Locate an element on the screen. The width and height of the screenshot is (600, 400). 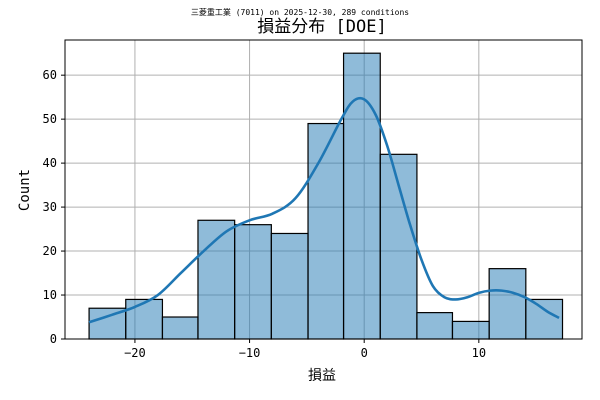
x-tick-label: −20 is located at coordinates (135, 353).